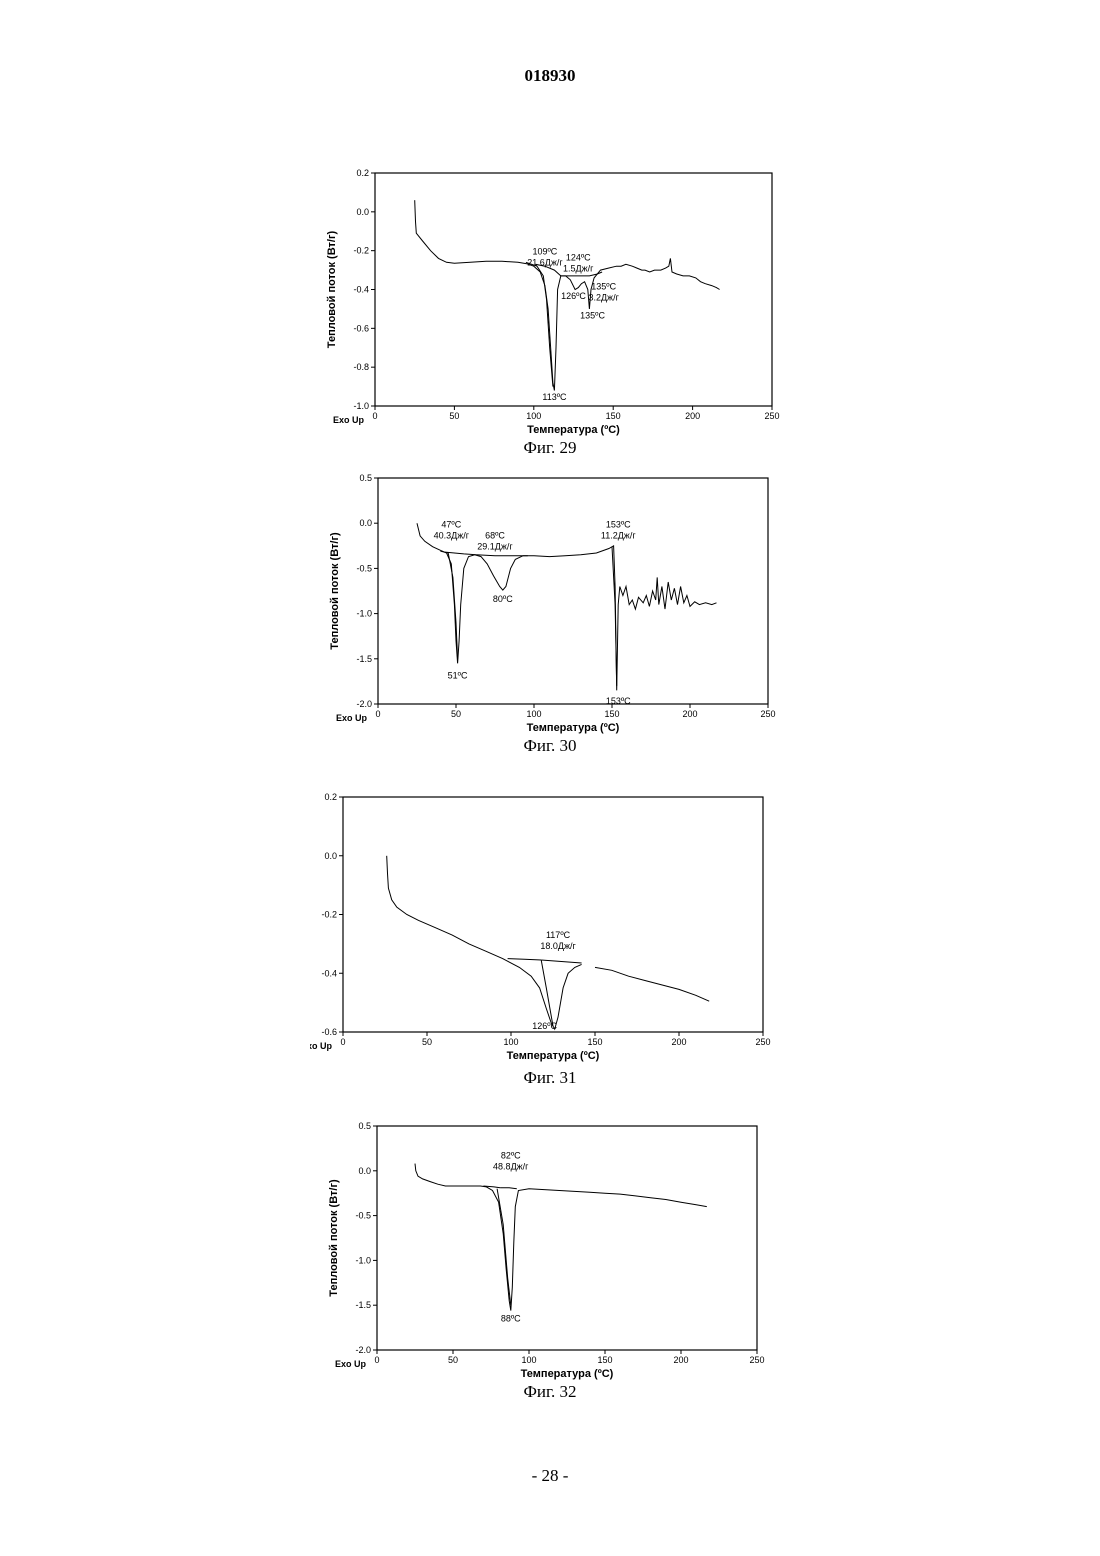 The image size is (1100, 1556). What do you see at coordinates (550, 1392) in the screenshot?
I see `figure-caption-32: Фиг. 32` at bounding box center [550, 1392].